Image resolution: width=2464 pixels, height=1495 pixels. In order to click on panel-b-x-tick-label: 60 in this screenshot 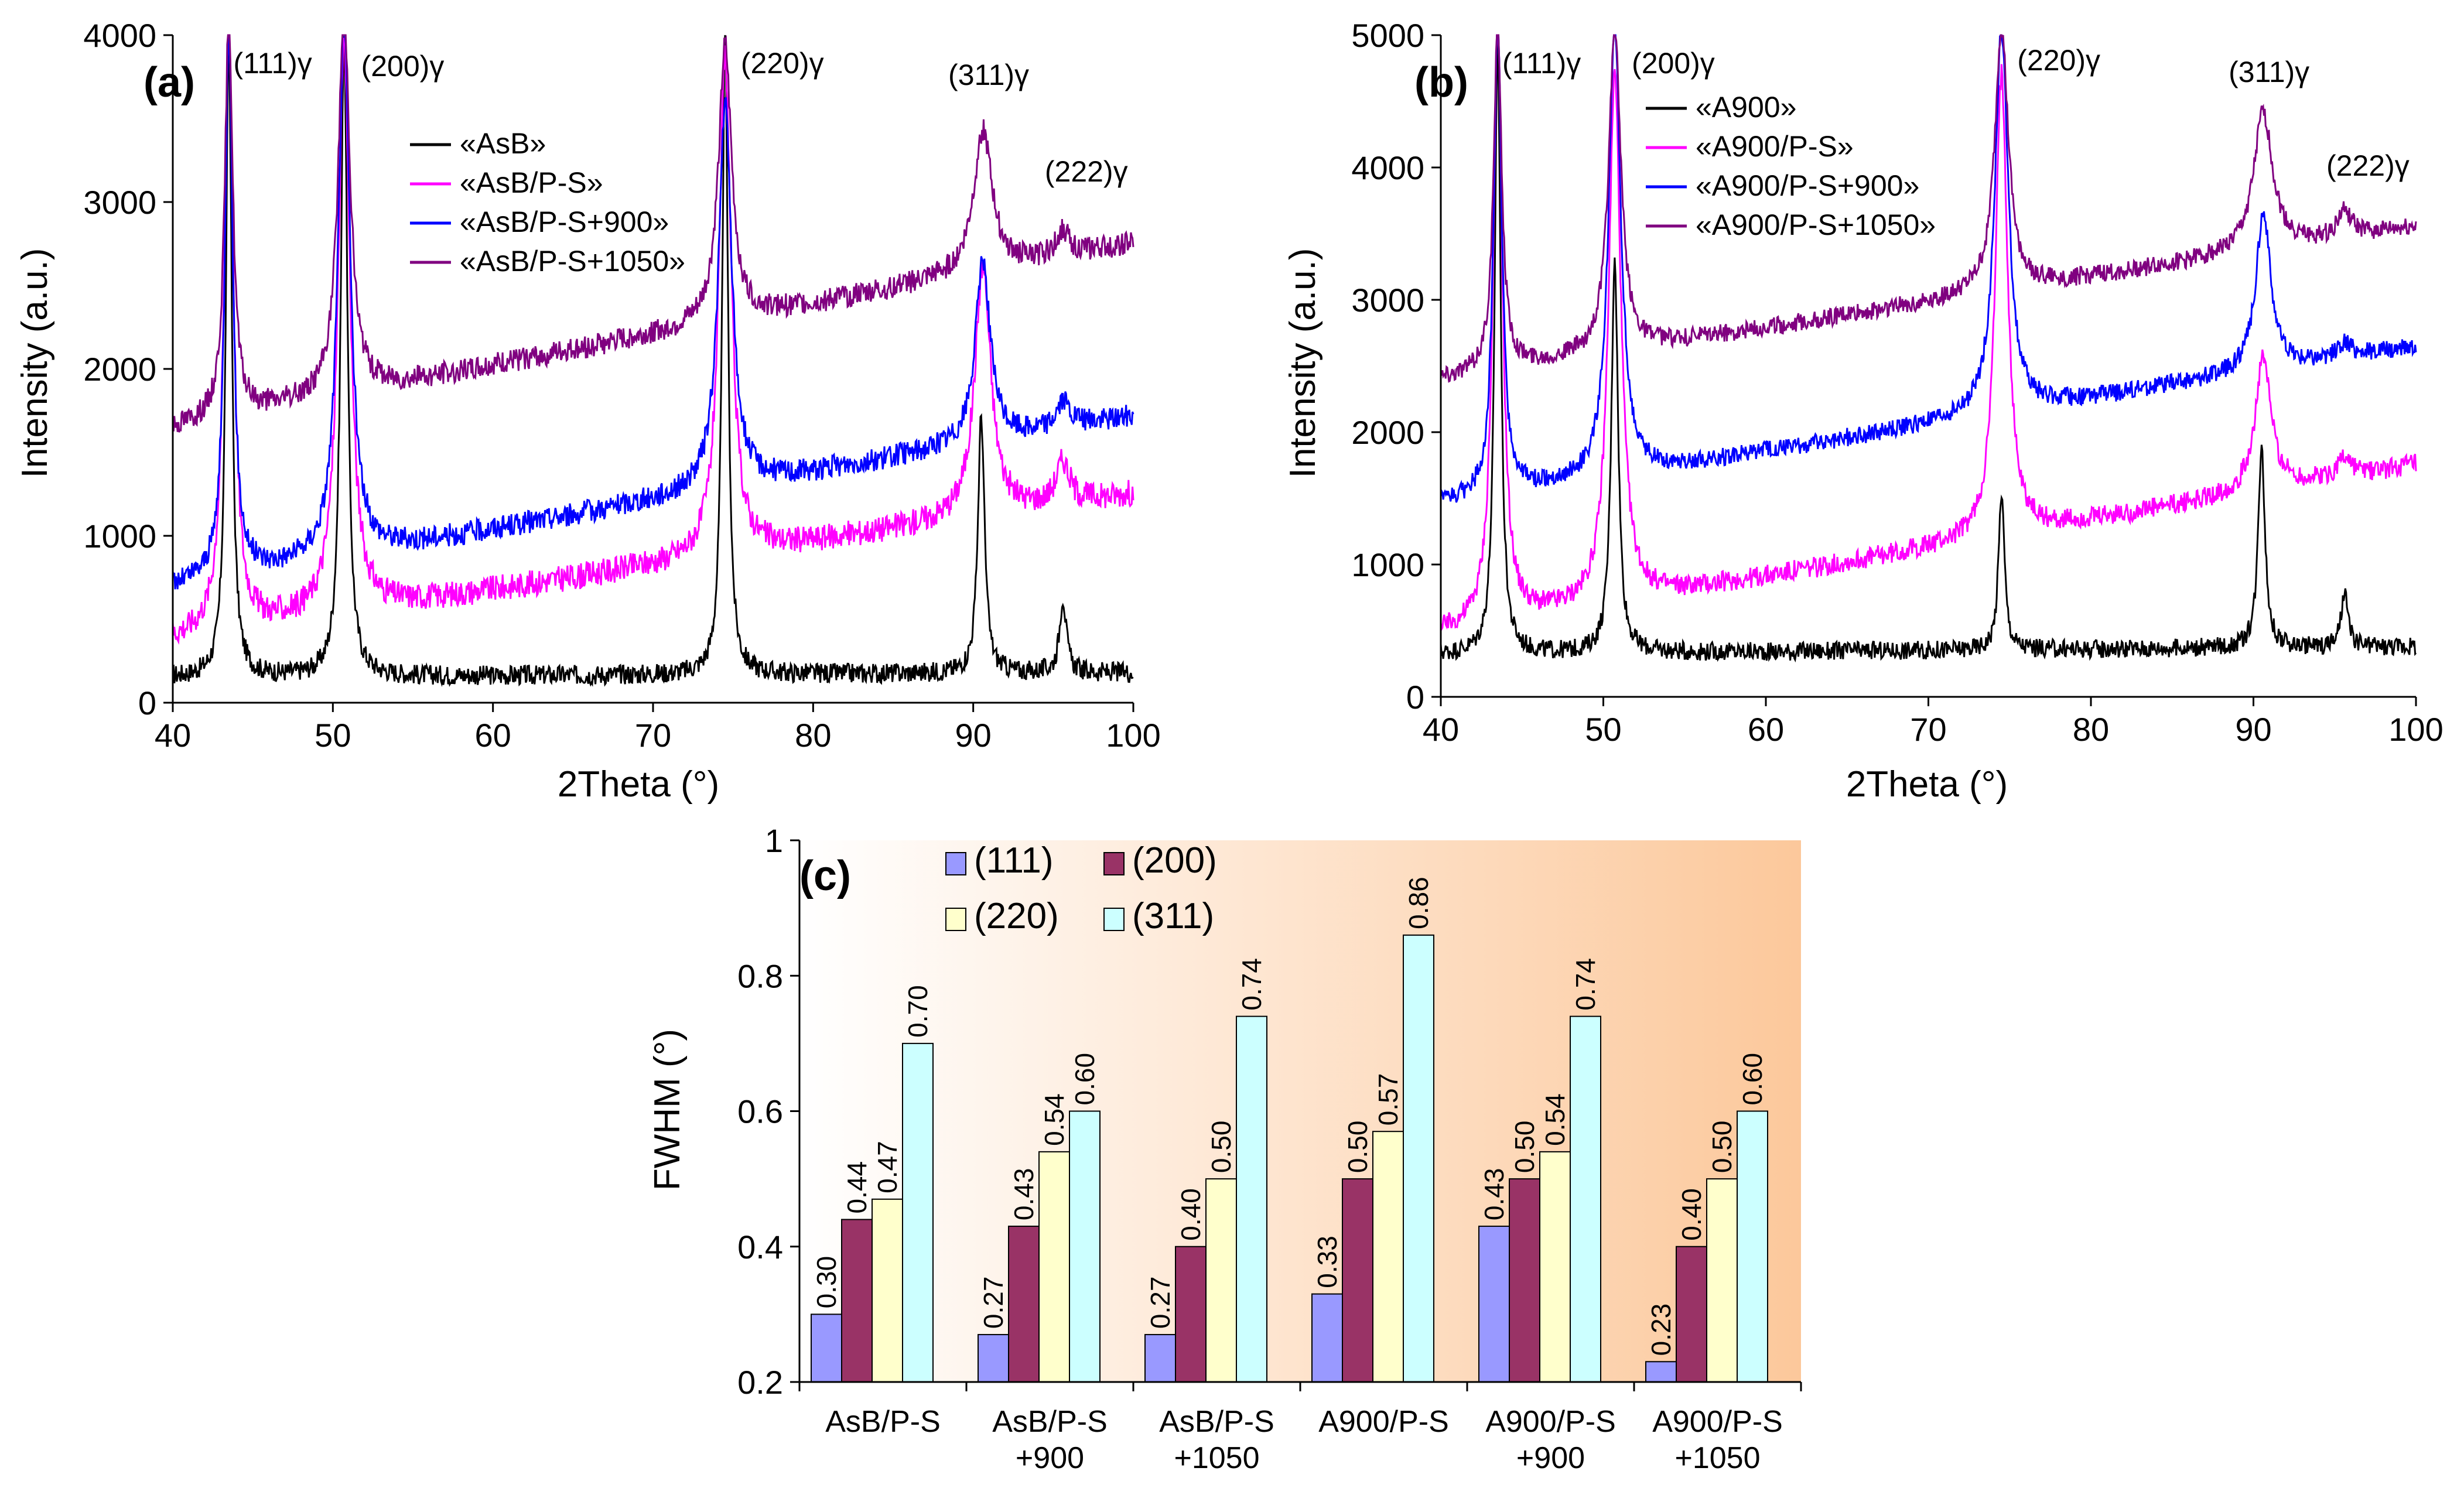, I will do `click(1766, 729)`.